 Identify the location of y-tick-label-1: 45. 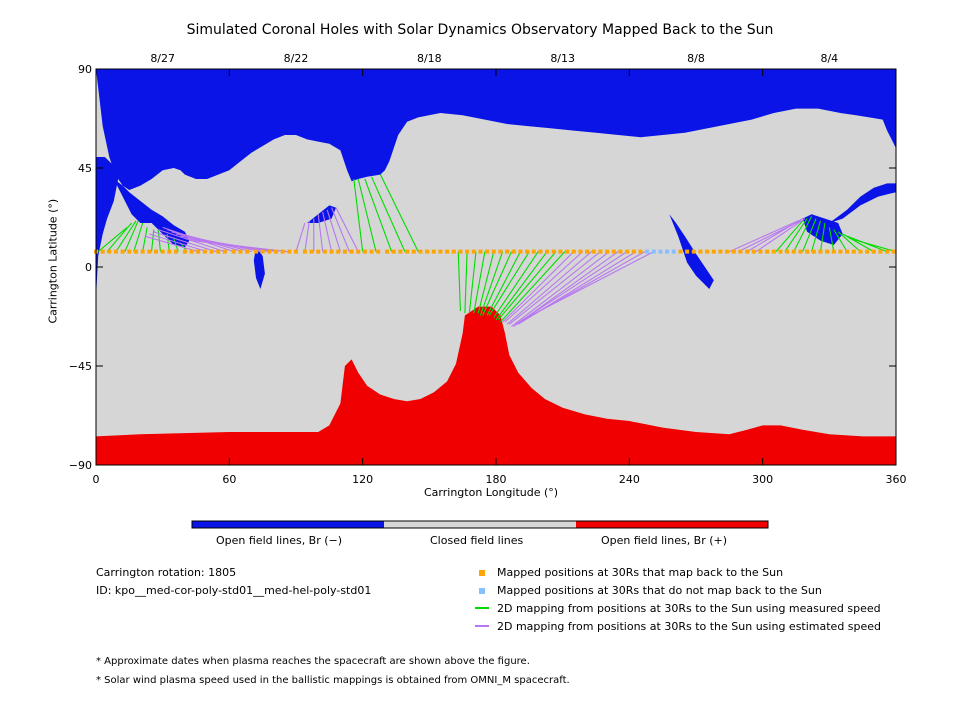
(85, 168).